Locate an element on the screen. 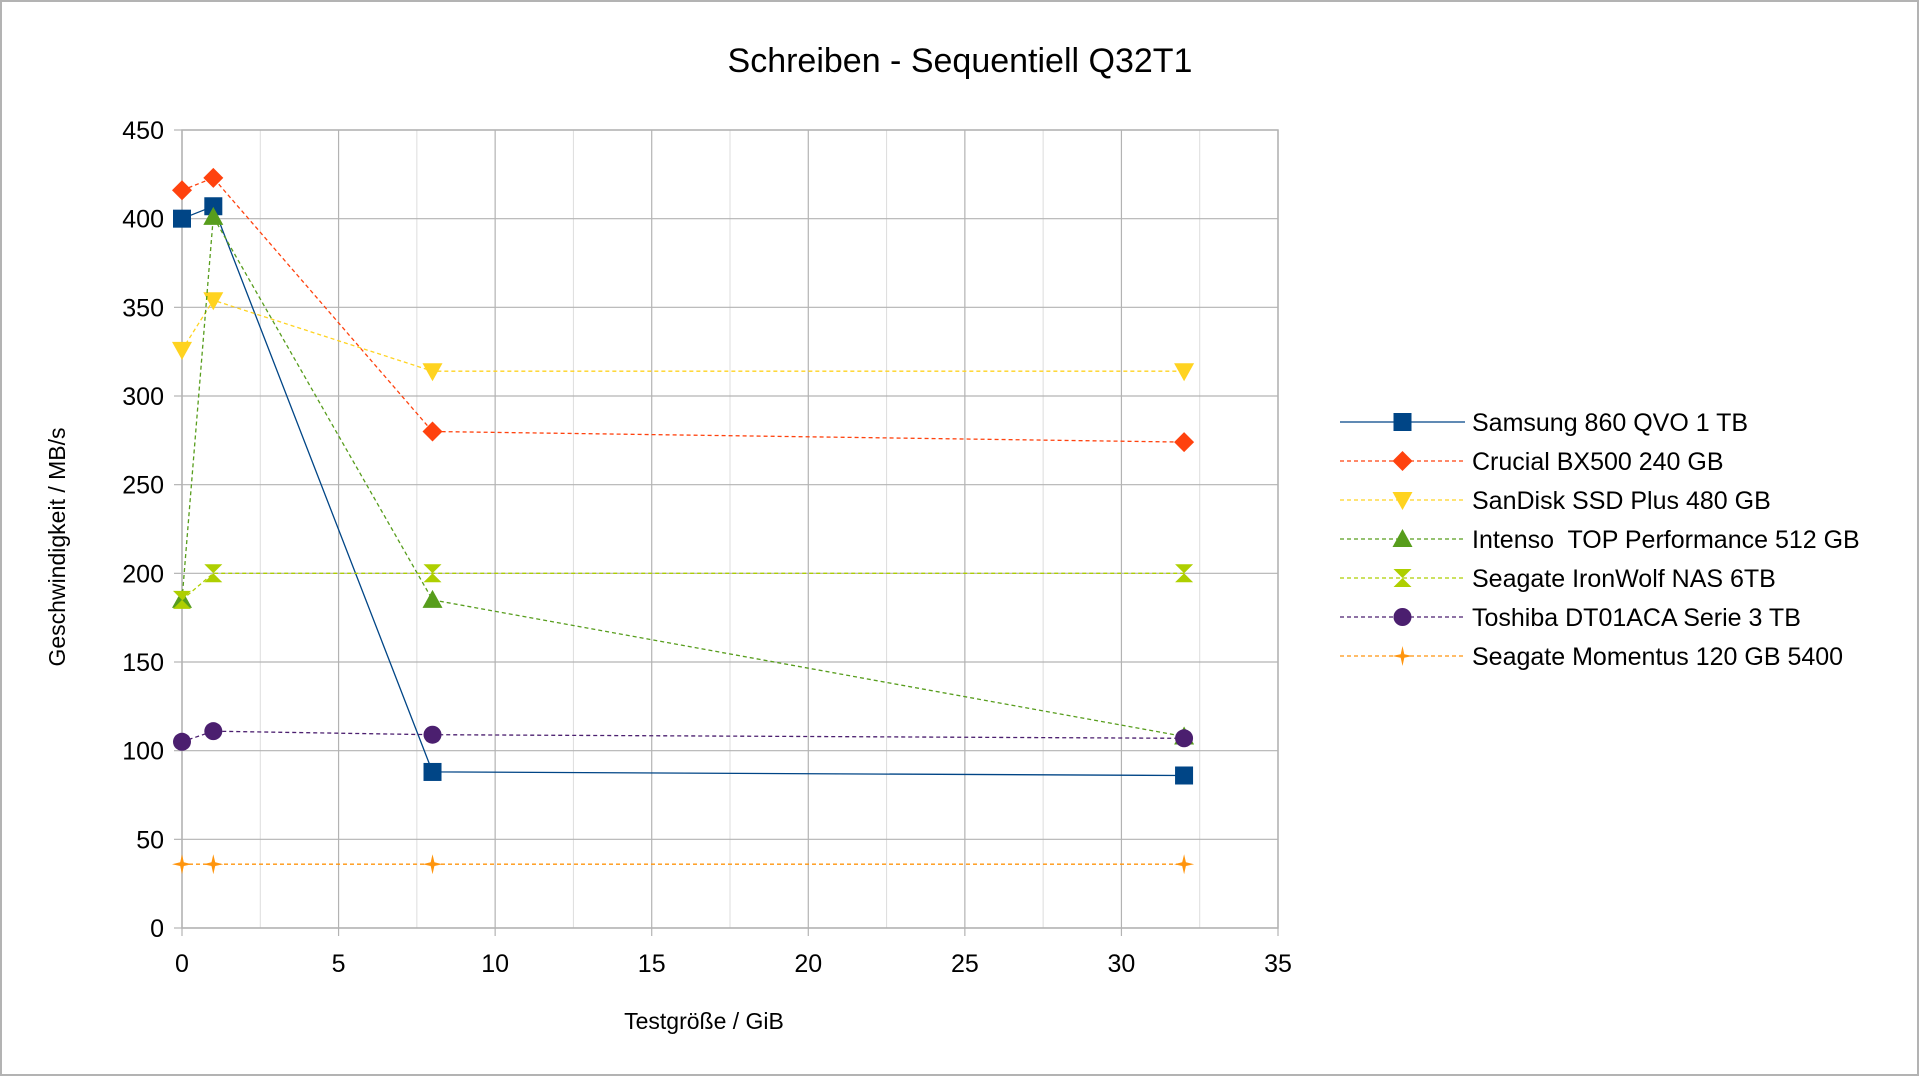  x-tick-label: 15 is located at coordinates (652, 964).